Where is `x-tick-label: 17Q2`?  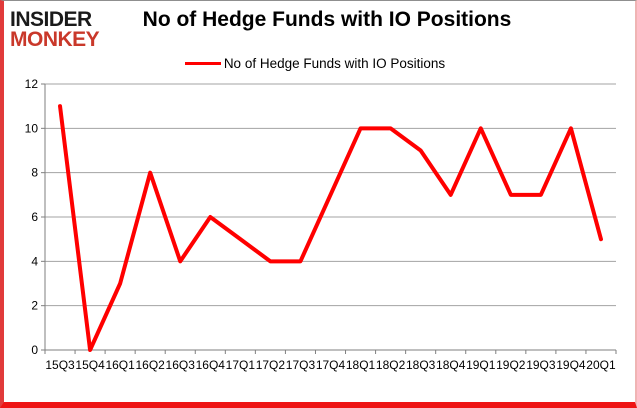 x-tick-label: 17Q2 is located at coordinates (271, 365).